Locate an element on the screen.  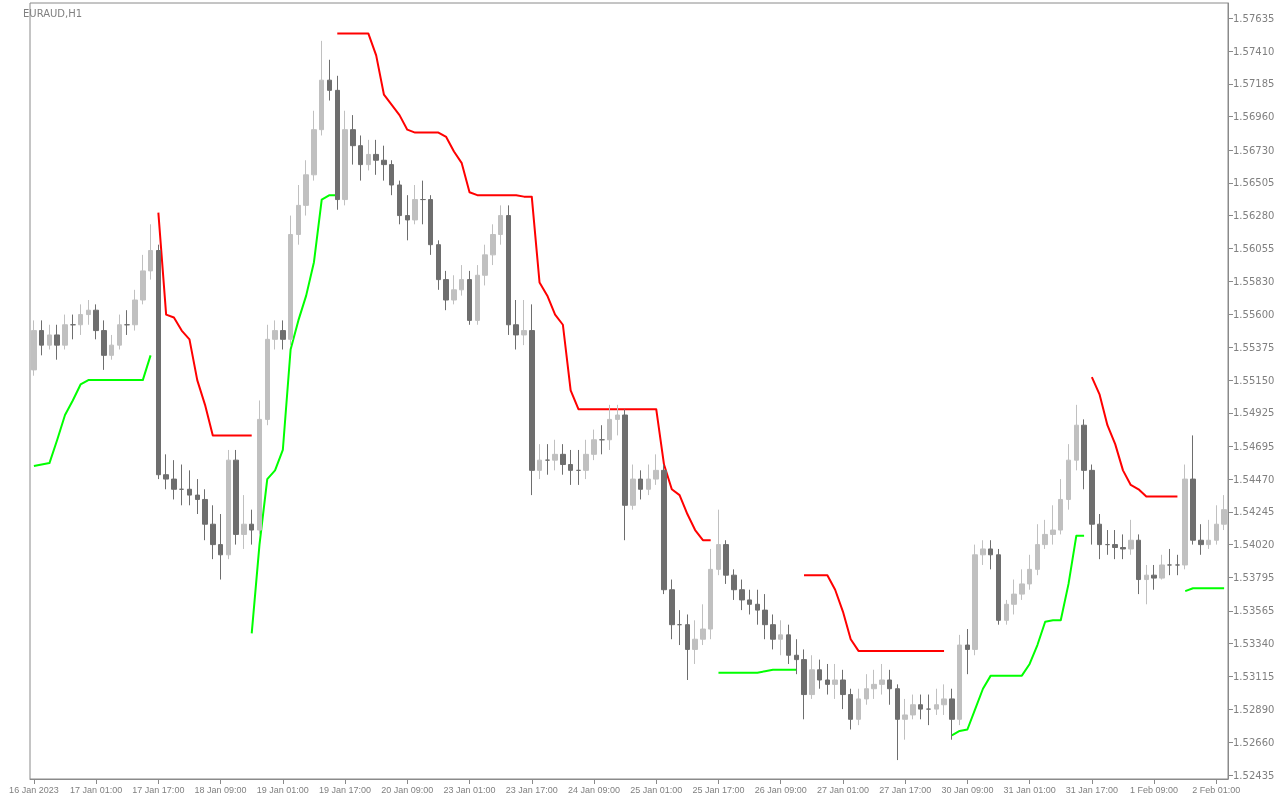
x-tick-label: 20 Jan 09:00 is located at coordinates (407, 789).